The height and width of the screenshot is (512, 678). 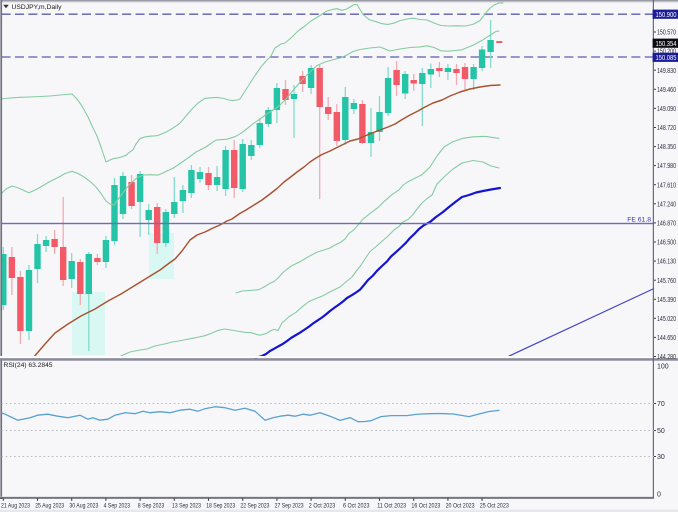 What do you see at coordinates (666, 147) in the screenshot?
I see `svg-text: 148.350` at bounding box center [666, 147].